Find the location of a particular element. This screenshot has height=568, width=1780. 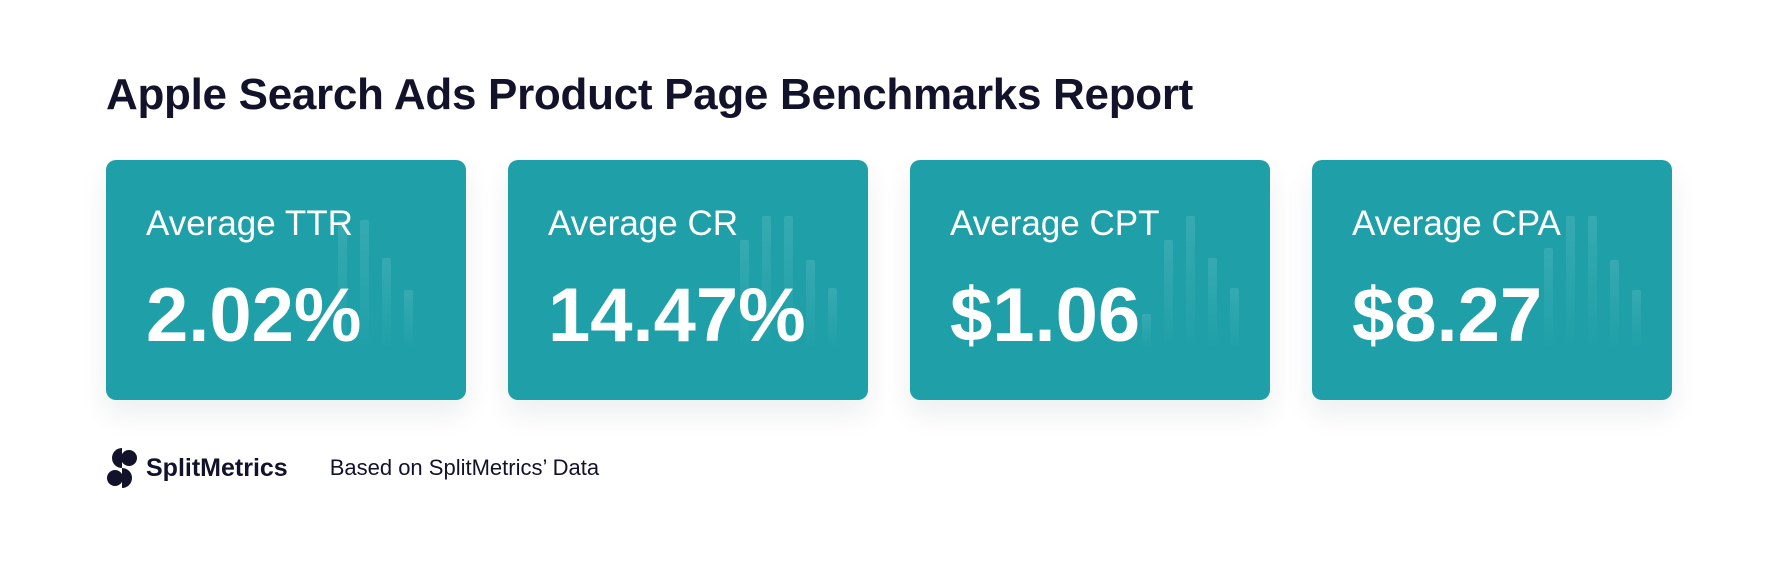

metric-value: 14.47% is located at coordinates (677, 315).